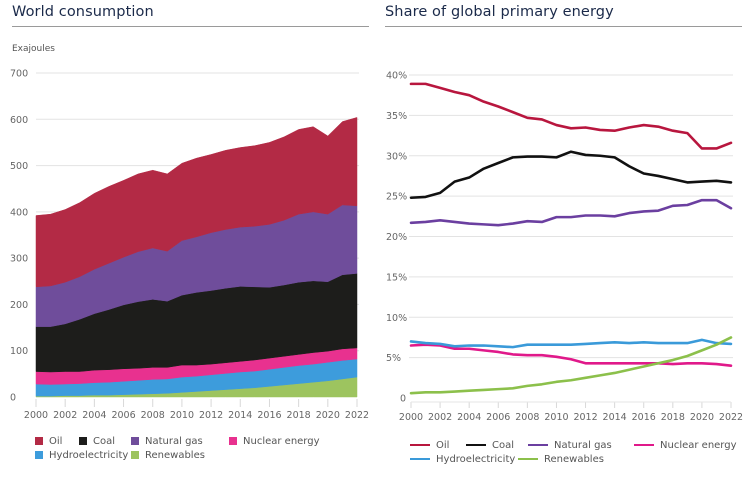 The height and width of the screenshot is (477, 754). What do you see at coordinates (39, 455) in the screenshot?
I see `legend-swatch-hydro` at bounding box center [39, 455].